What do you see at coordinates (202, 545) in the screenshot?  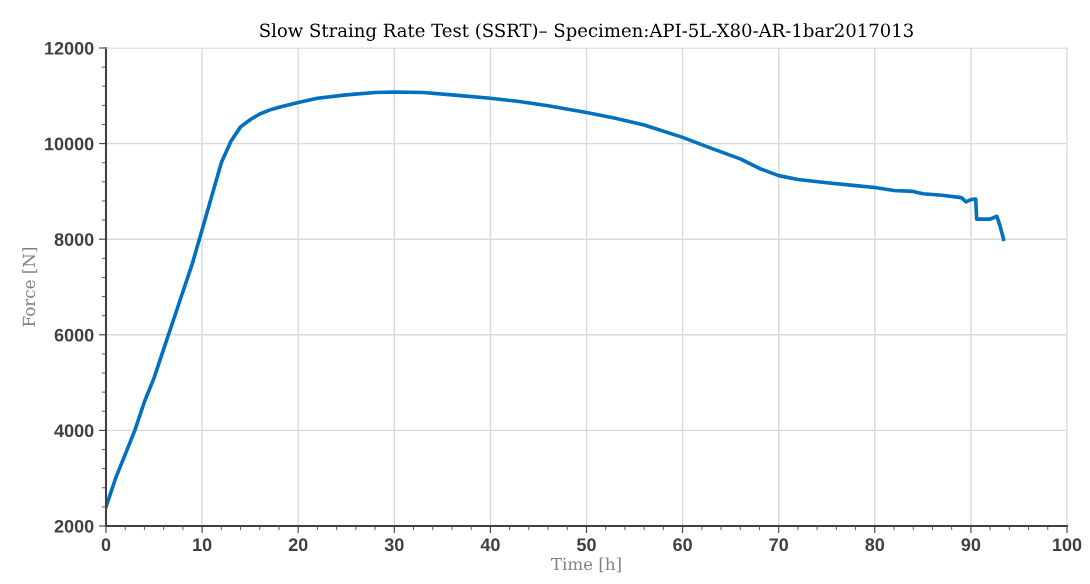 I see `x-tick-label: 10` at bounding box center [202, 545].